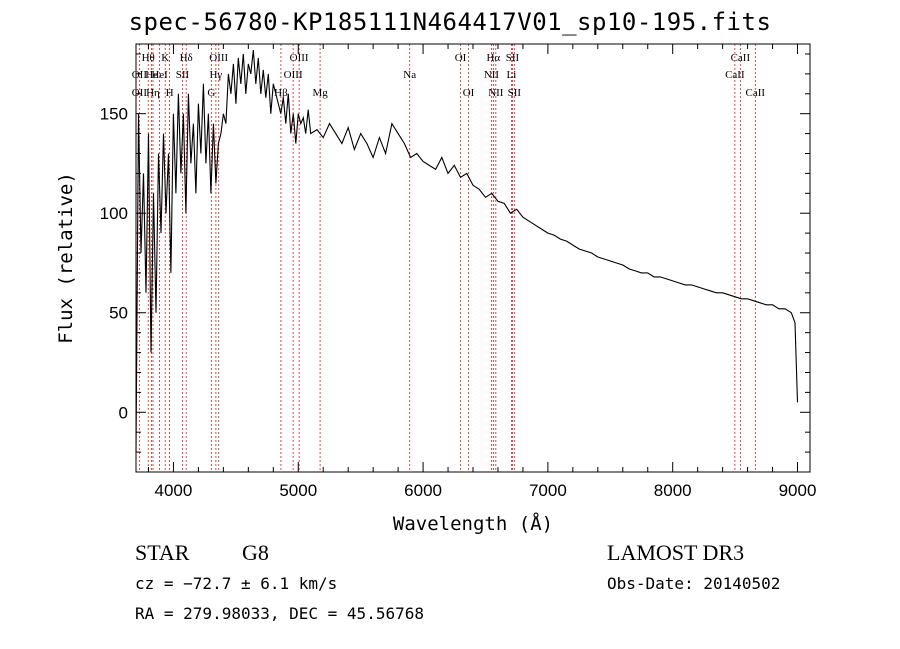 This screenshot has width=900, height=649. Describe the element at coordinates (123, 412) in the screenshot. I see `y-tick-label: 0` at that location.